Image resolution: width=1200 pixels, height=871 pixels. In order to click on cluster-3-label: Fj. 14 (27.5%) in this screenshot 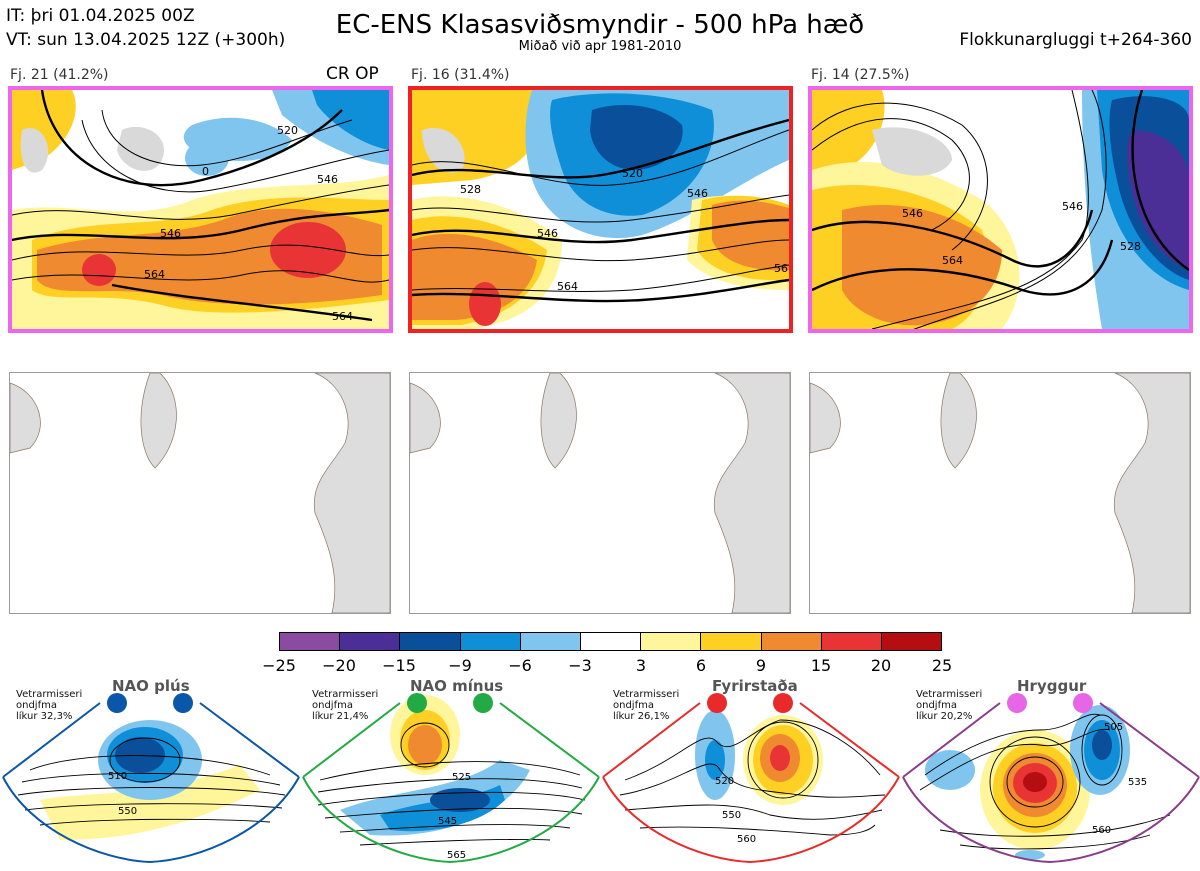, I will do `click(860, 75)`.